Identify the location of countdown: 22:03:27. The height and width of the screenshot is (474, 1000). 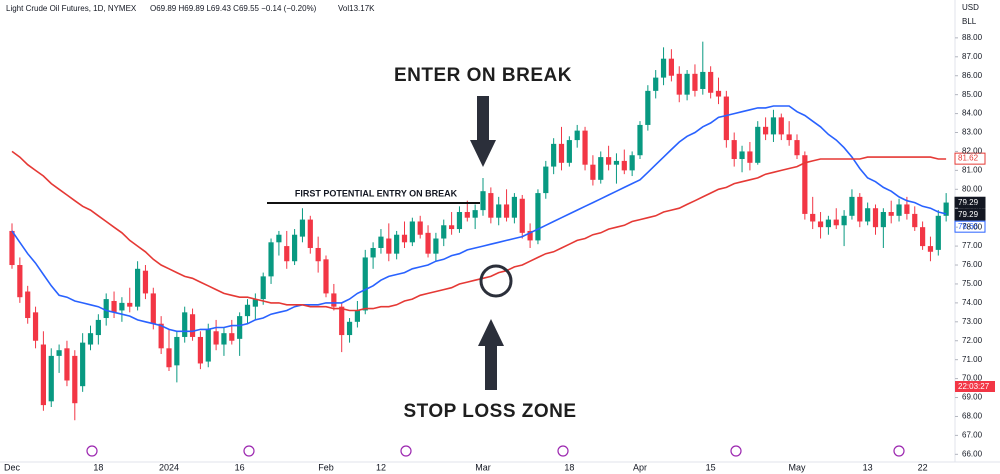
(974, 386).